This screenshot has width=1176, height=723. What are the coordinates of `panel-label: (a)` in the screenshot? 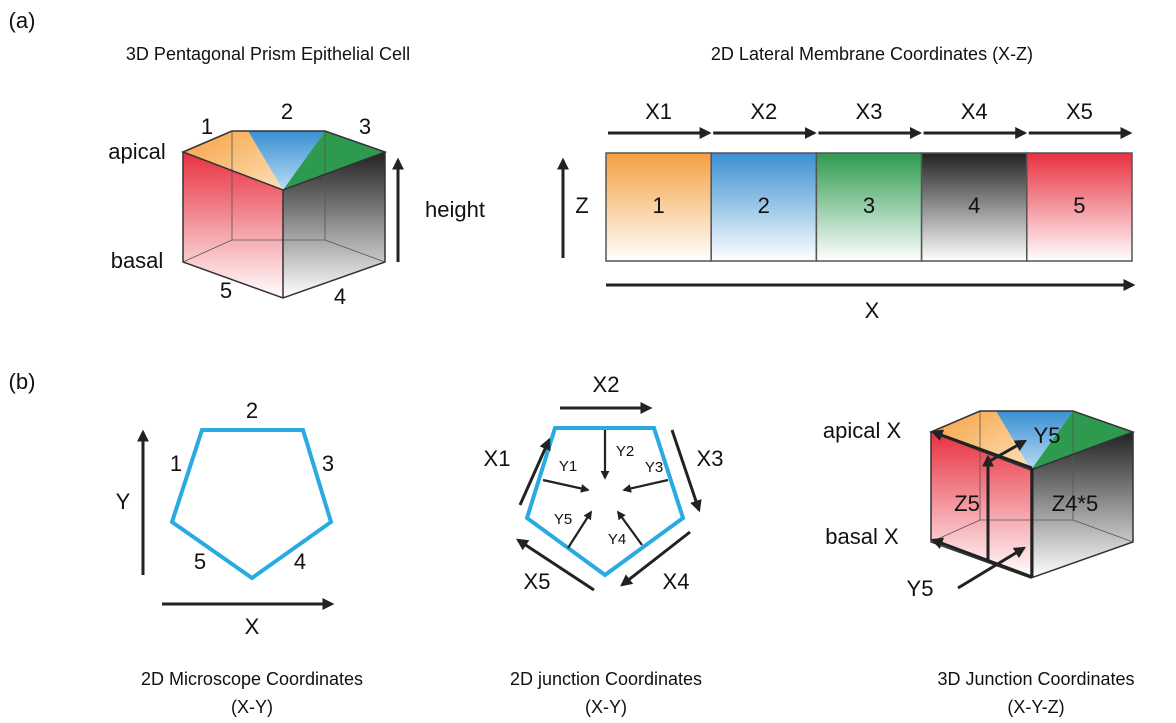 It's located at (22, 20).